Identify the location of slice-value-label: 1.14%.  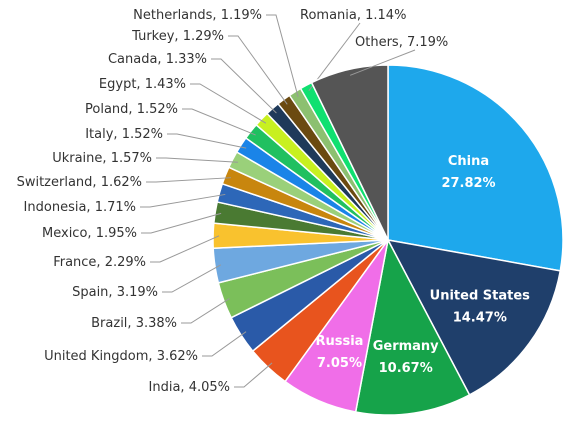
(385, 15).